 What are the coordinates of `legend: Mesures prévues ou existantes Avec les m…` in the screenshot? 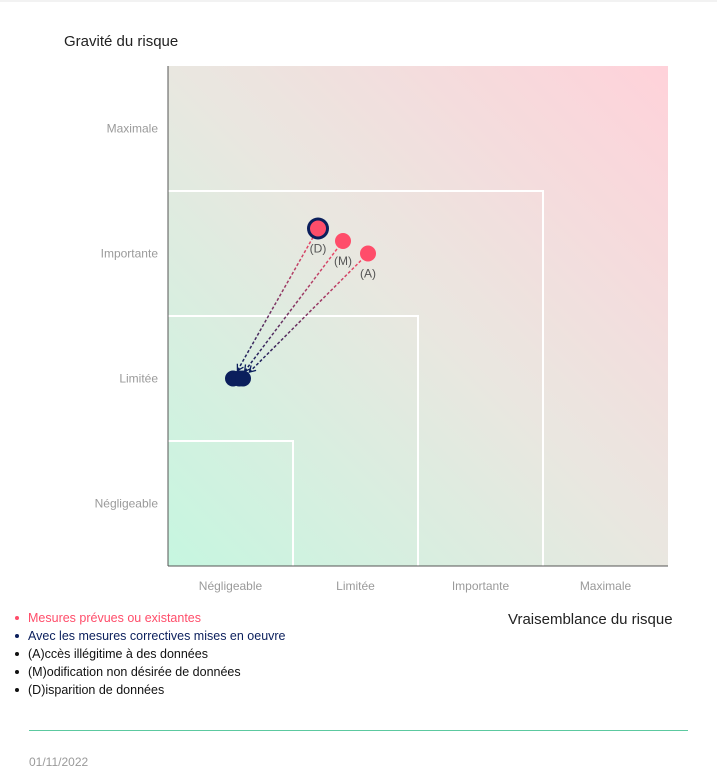 It's located at (149, 654).